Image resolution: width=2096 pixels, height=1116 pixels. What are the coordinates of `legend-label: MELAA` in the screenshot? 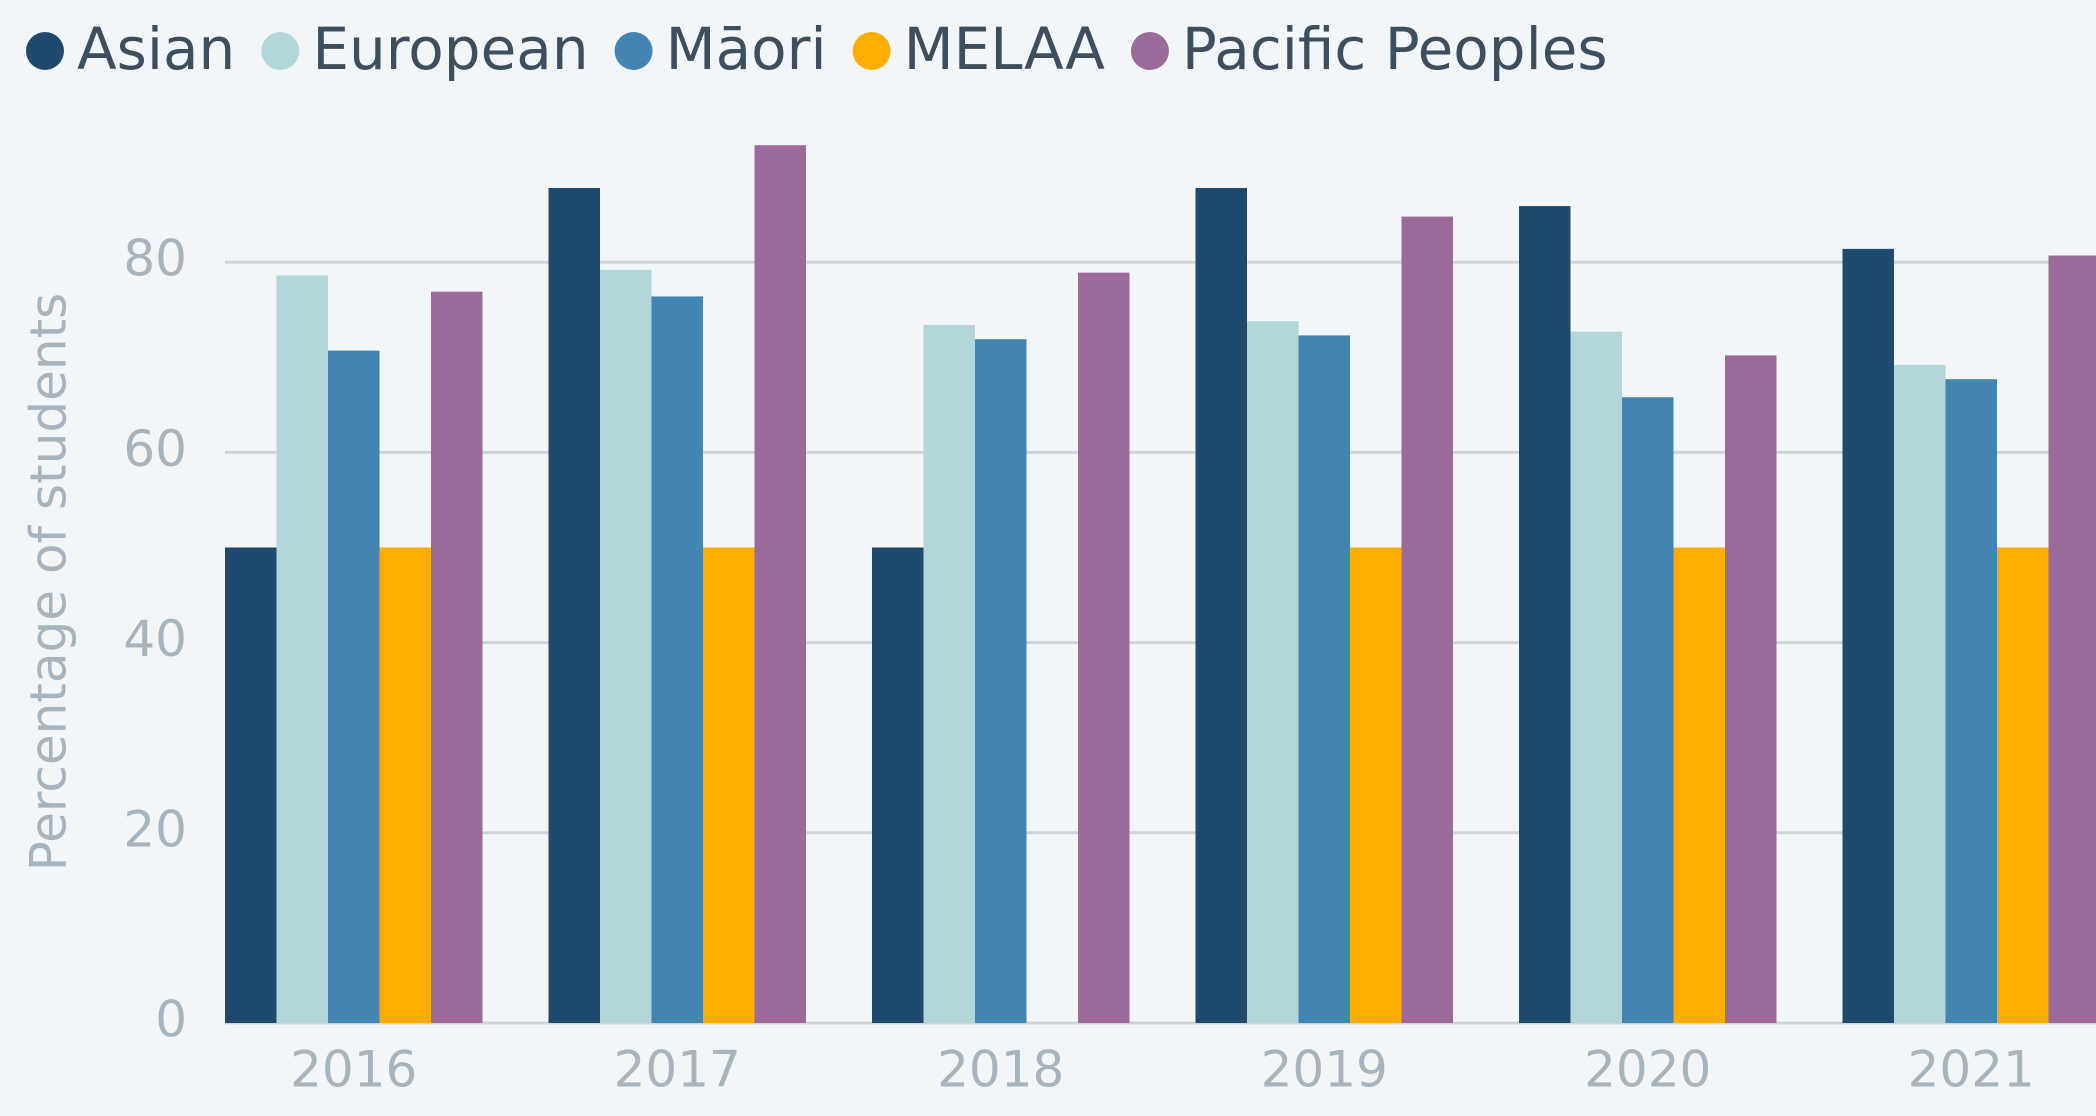 It's located at (1005, 49).